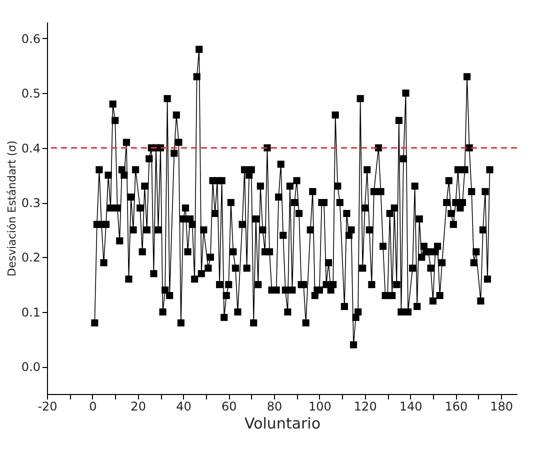  Describe the element at coordinates (138, 407) in the screenshot. I see `x-tick-label: 20` at that location.